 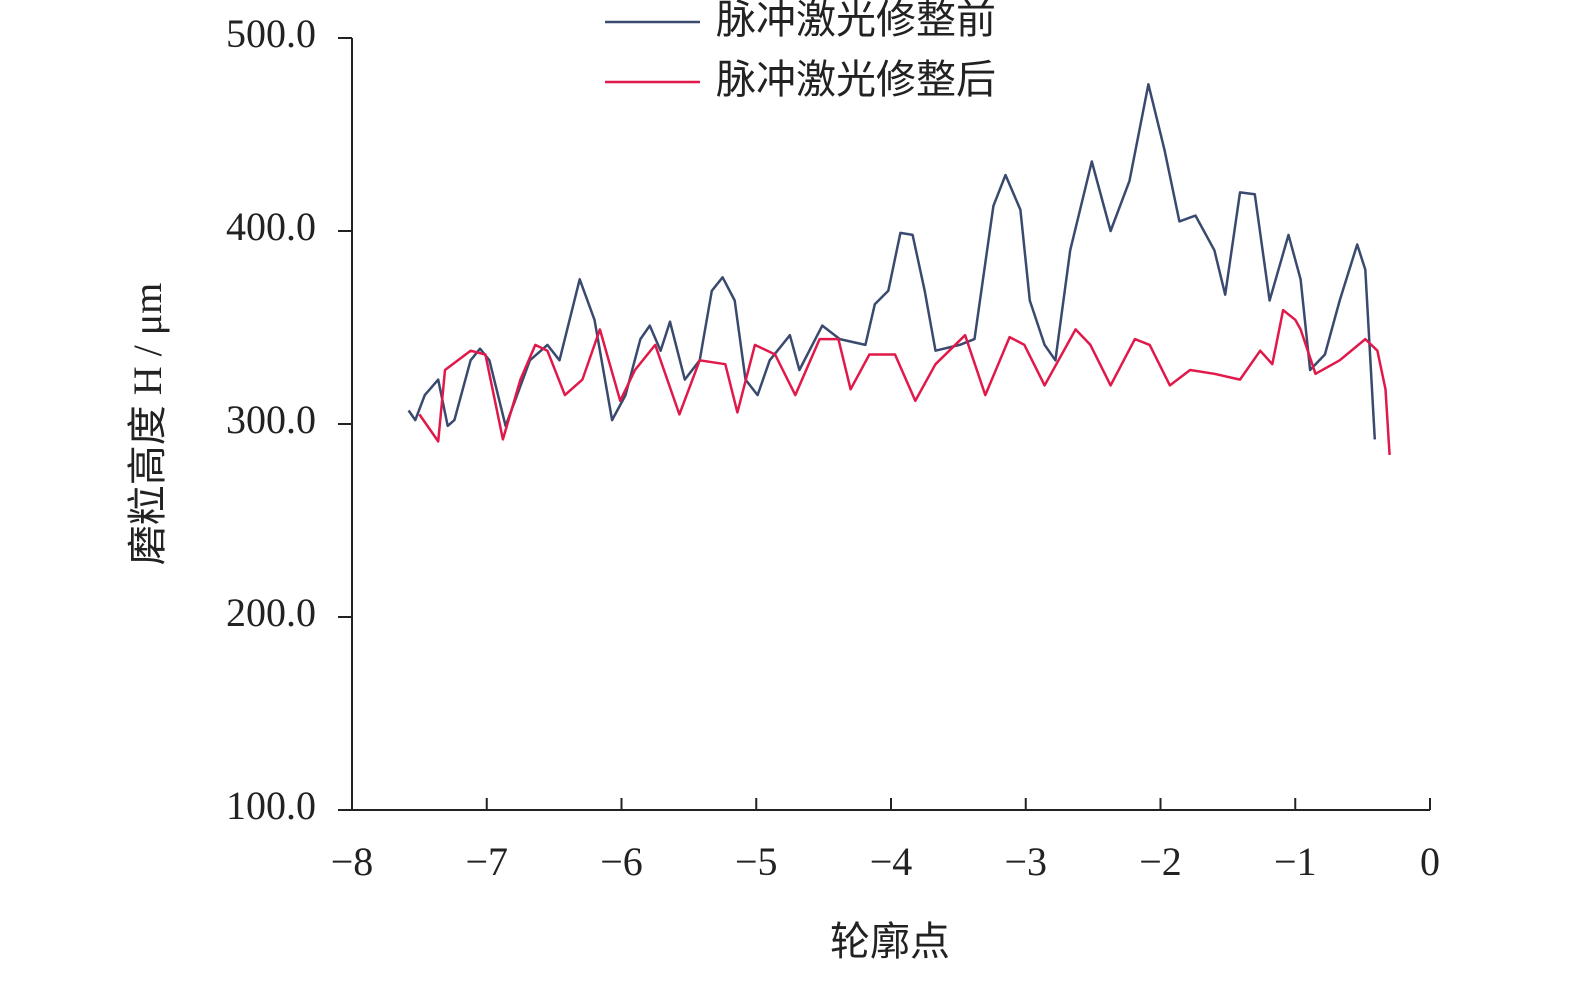 I want to click on x-tick-label: −4, so click(x=891, y=861).